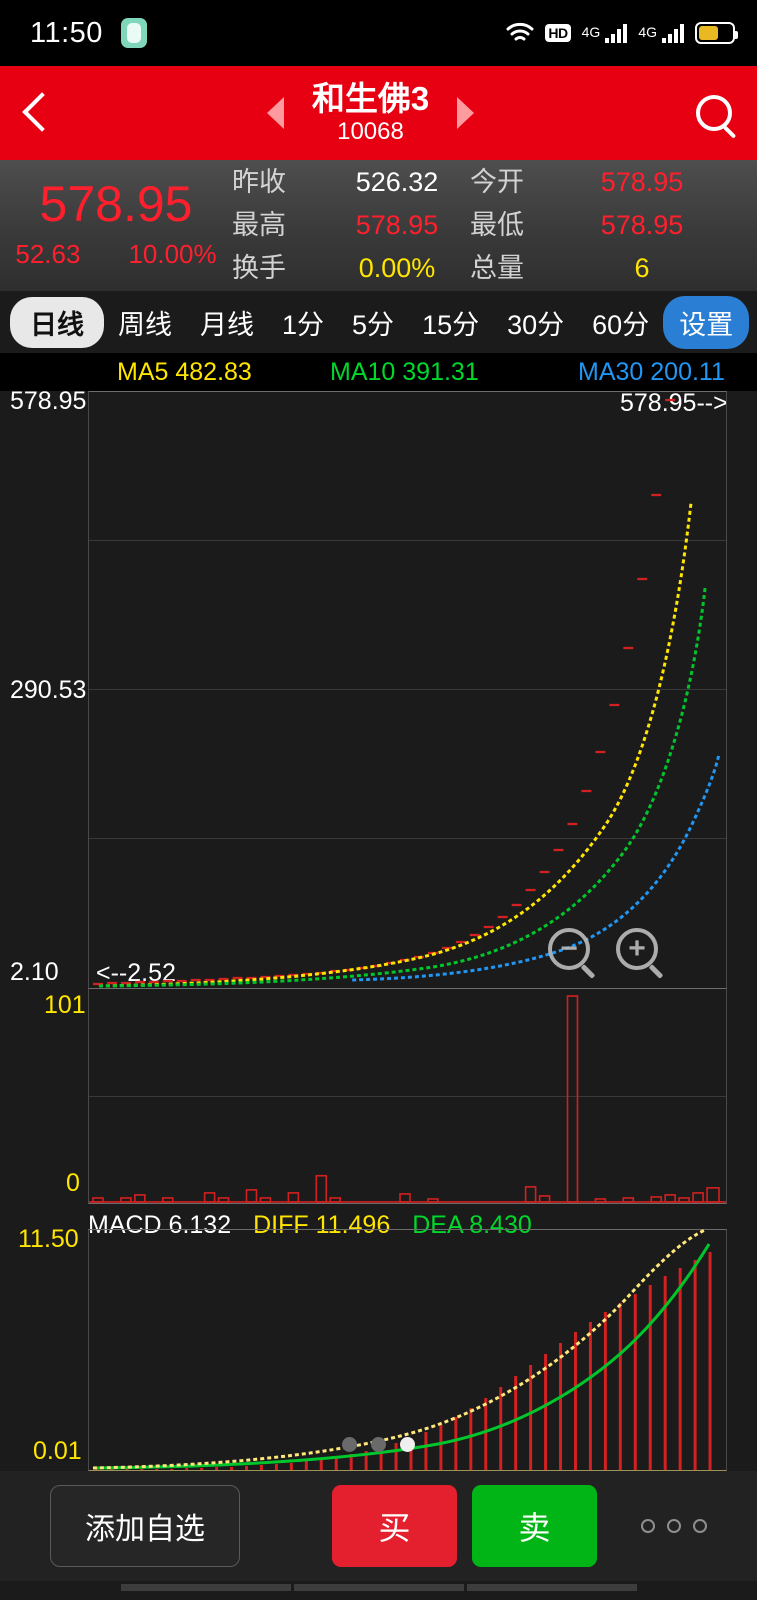 The image size is (757, 1600). Describe the element at coordinates (65, 1005) in the screenshot. I see `volume-axis-top: 101` at that location.